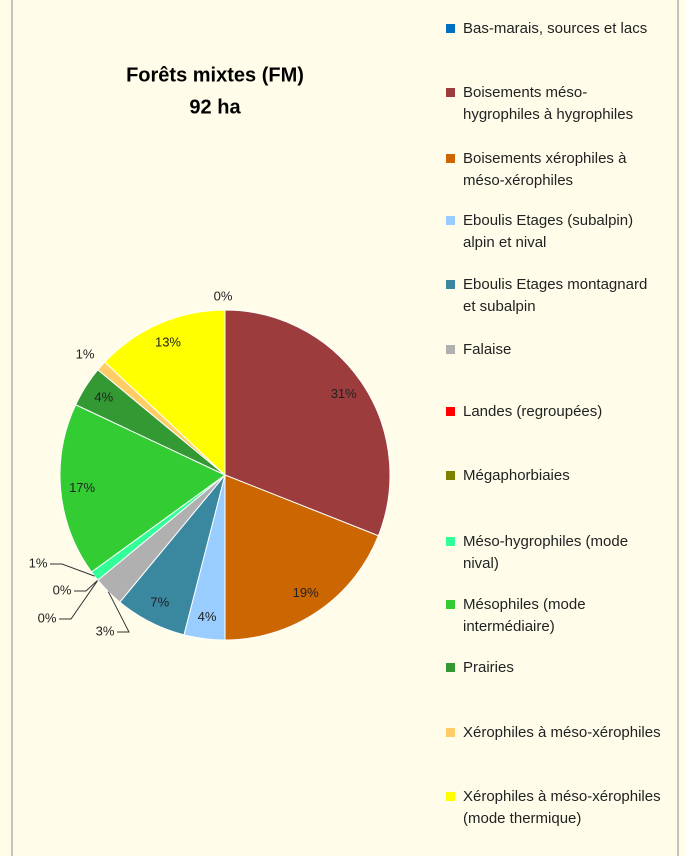  I want to click on legend-entry: Landes (regroupées), so click(553, 412).